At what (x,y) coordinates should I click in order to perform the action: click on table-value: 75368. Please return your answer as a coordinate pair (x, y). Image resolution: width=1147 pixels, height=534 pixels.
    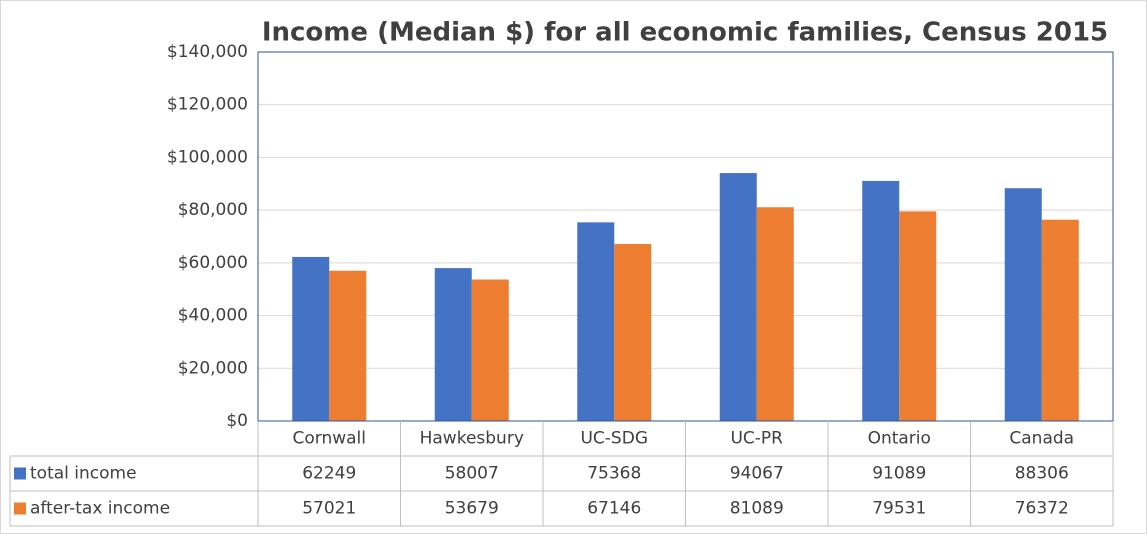
    Looking at the image, I should click on (614, 474).